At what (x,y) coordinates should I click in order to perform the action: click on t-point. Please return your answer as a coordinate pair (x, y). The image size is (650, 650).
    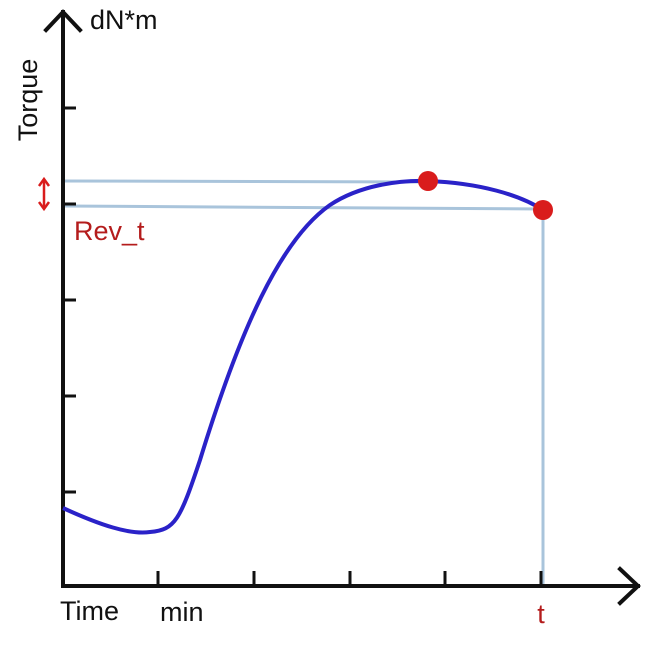
    Looking at the image, I should click on (543, 210).